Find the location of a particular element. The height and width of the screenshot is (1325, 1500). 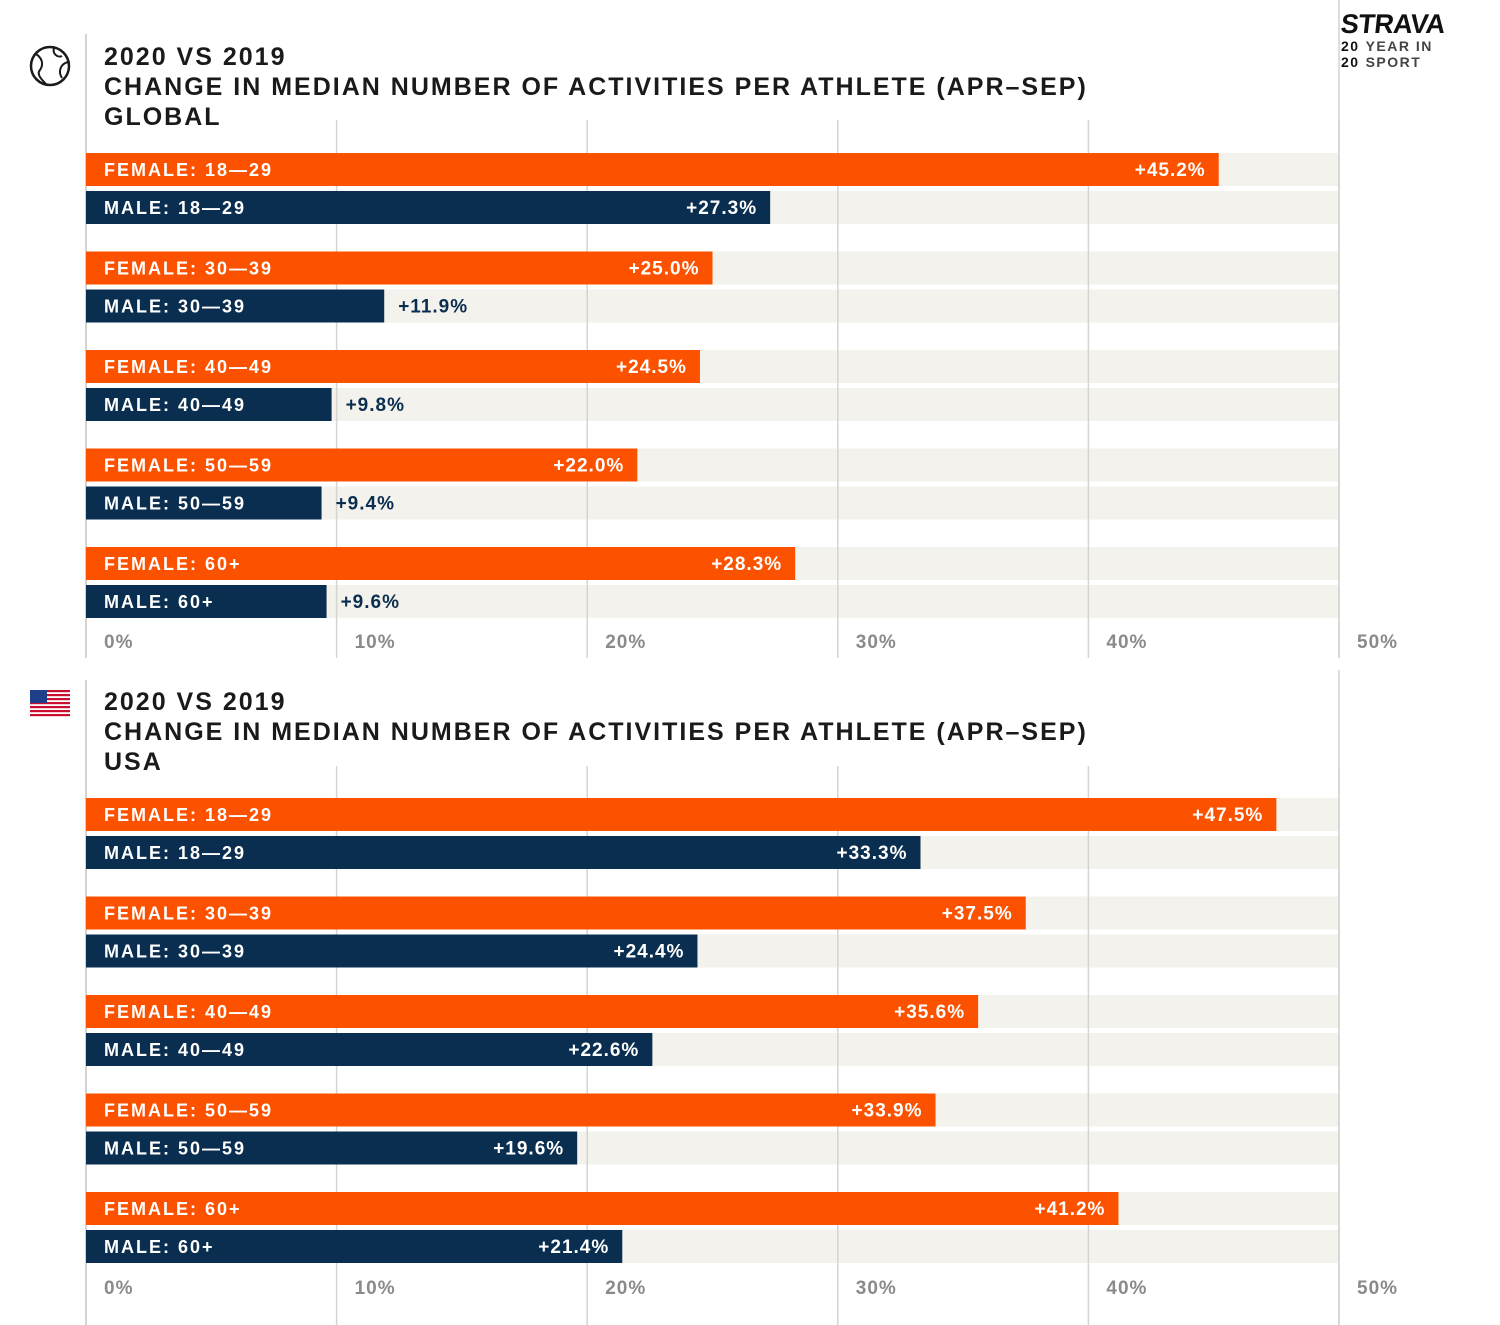

bar-value-label: +37.5% is located at coordinates (977, 914).